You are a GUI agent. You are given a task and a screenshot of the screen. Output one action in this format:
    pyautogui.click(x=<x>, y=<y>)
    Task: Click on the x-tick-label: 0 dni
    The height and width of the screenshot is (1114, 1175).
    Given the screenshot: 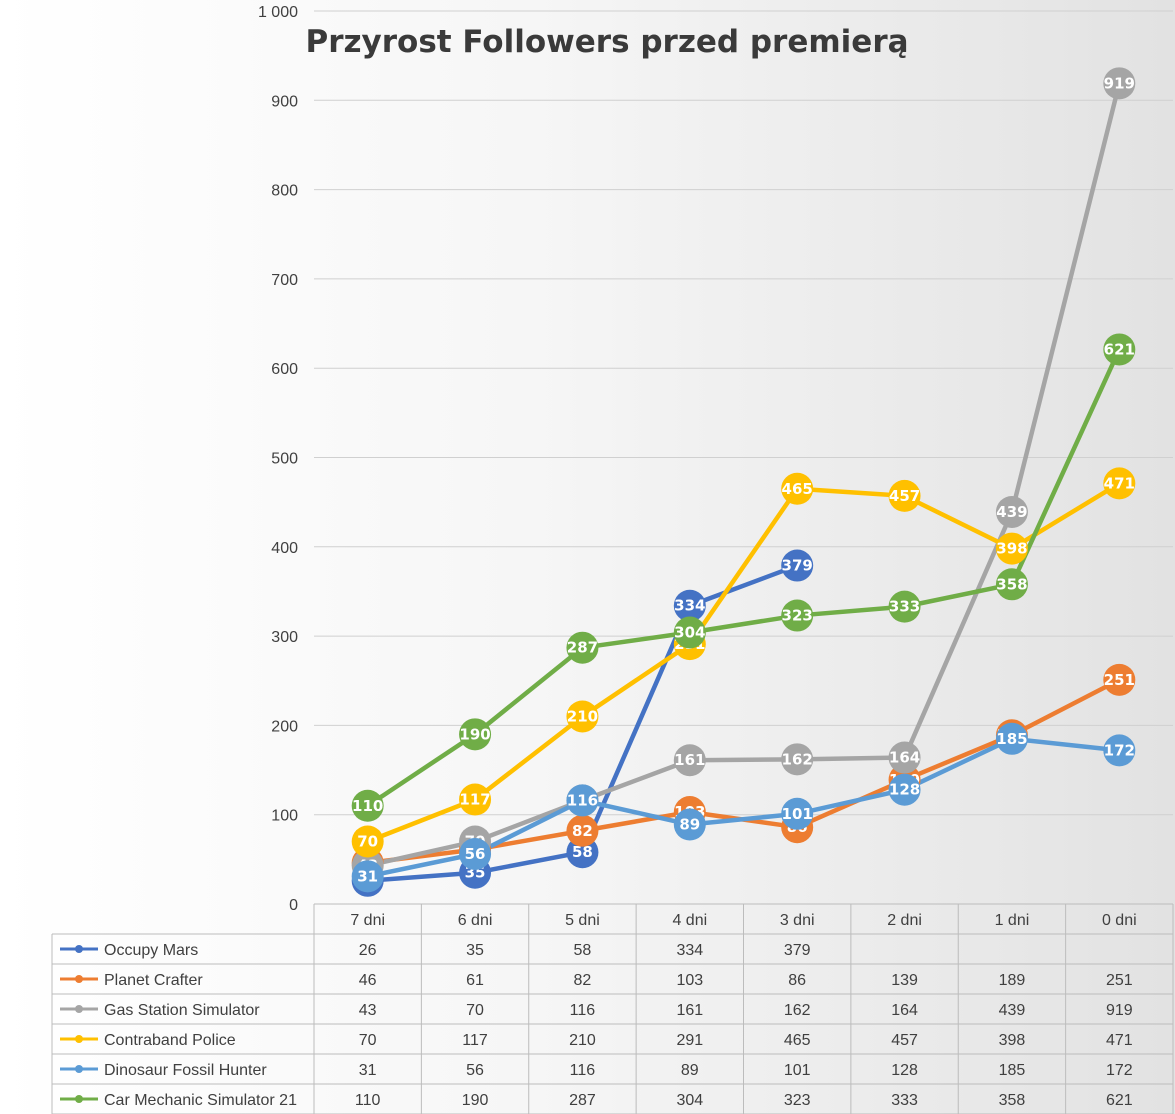 What is the action you would take?
    pyautogui.click(x=1119, y=920)
    